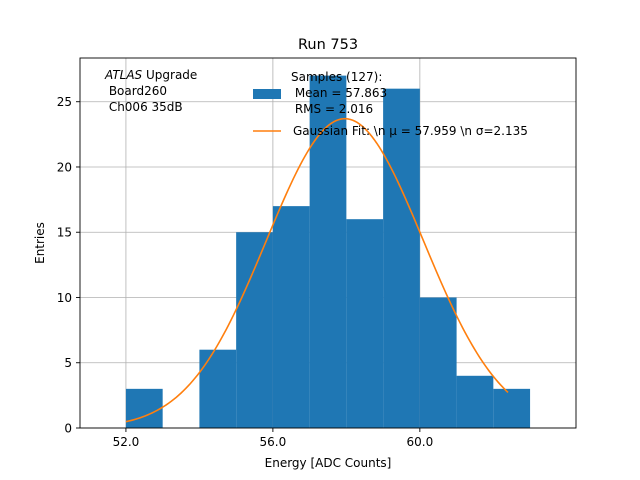 Image resolution: width=640 pixels, height=480 pixels. What do you see at coordinates (419, 442) in the screenshot?
I see `x-tick-label-2: 60.0` at bounding box center [419, 442].